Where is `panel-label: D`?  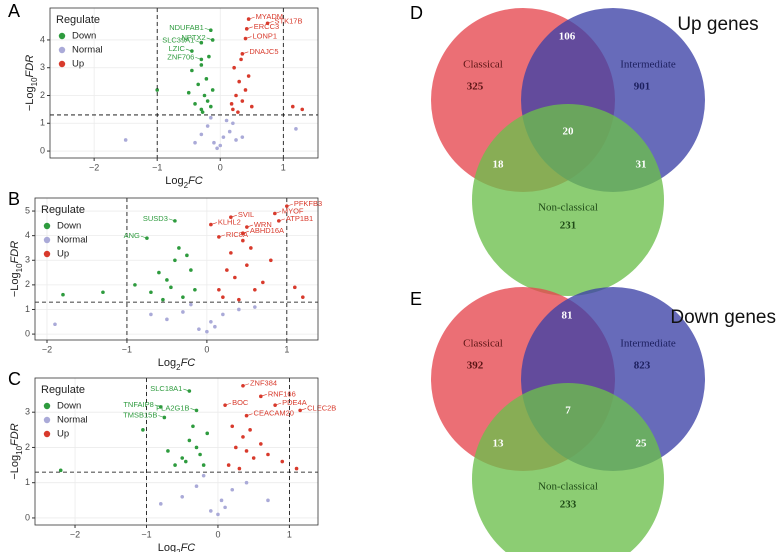 panel-label: D is located at coordinates (416, 13).